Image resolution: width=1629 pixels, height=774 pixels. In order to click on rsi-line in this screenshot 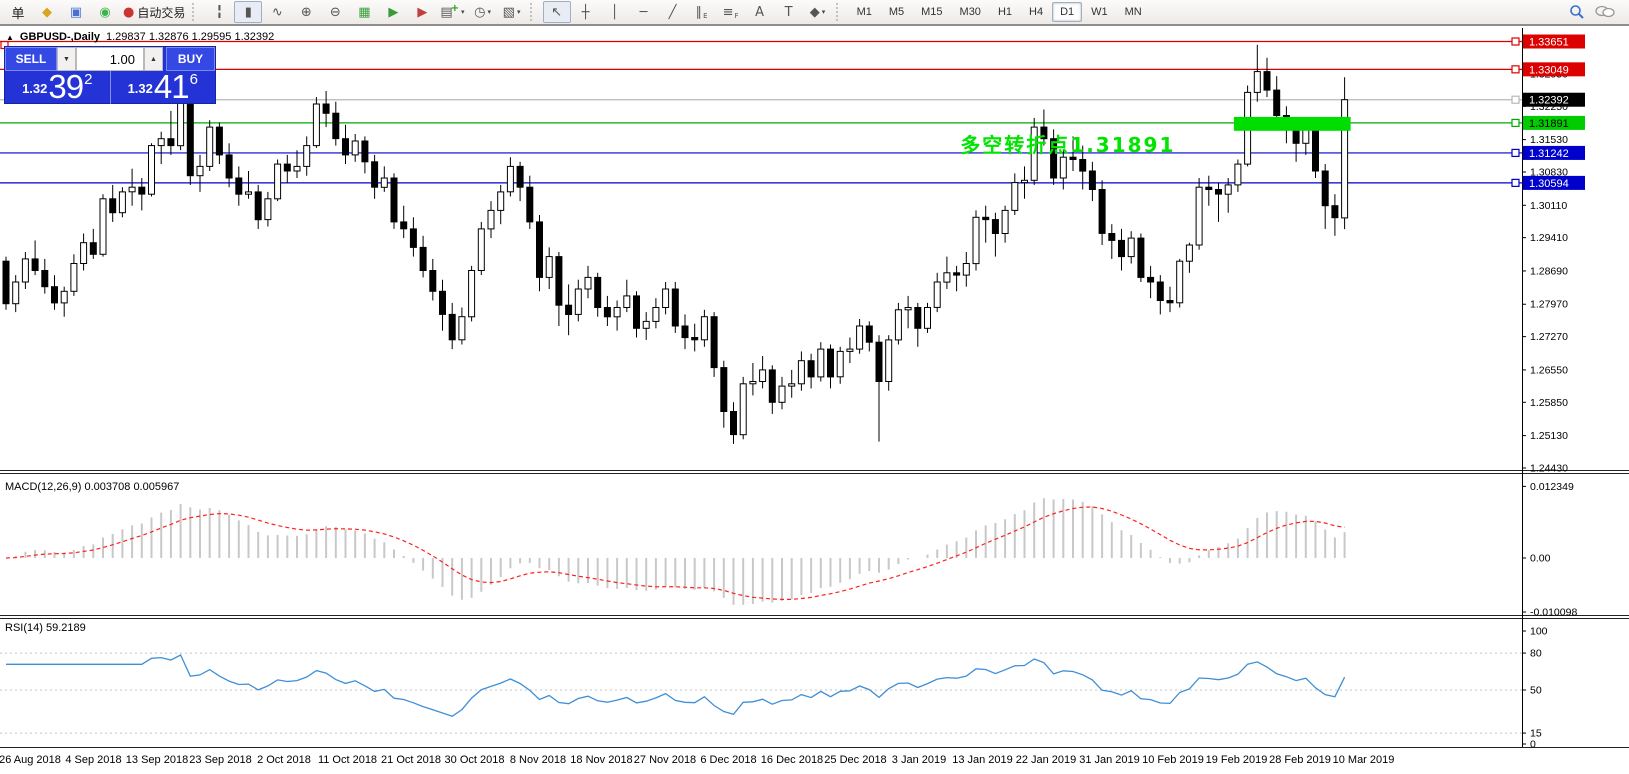, I will do `click(676, 686)`.